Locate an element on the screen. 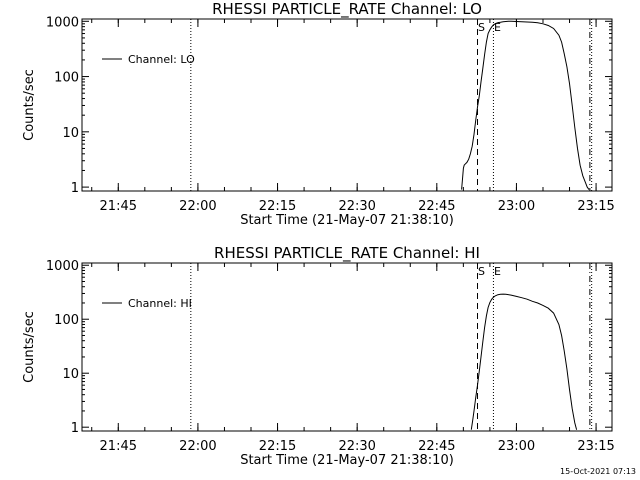 The height and width of the screenshot is (480, 640). legend-label: Channel: LO is located at coordinates (161, 59).